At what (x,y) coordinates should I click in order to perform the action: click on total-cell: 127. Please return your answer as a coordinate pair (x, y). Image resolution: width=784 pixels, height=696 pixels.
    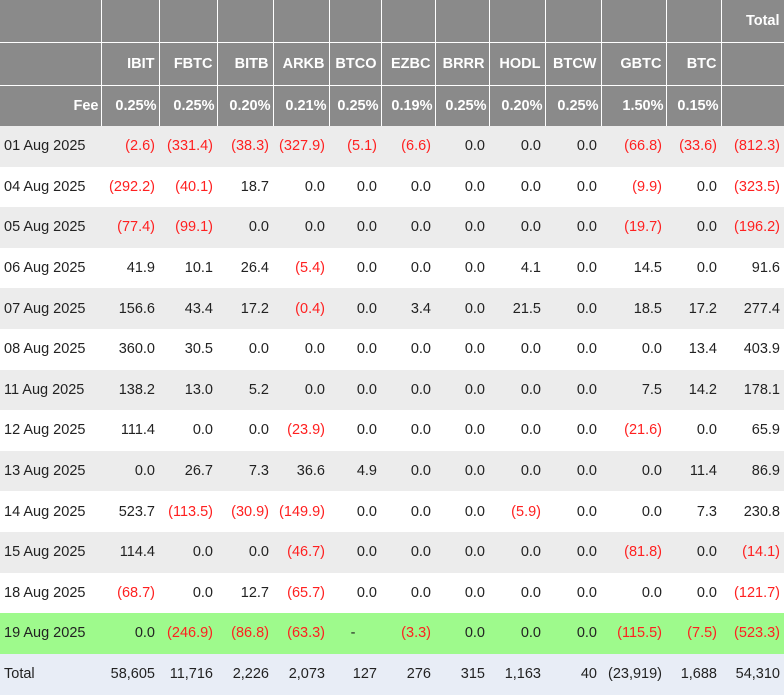
    Looking at the image, I should click on (355, 674).